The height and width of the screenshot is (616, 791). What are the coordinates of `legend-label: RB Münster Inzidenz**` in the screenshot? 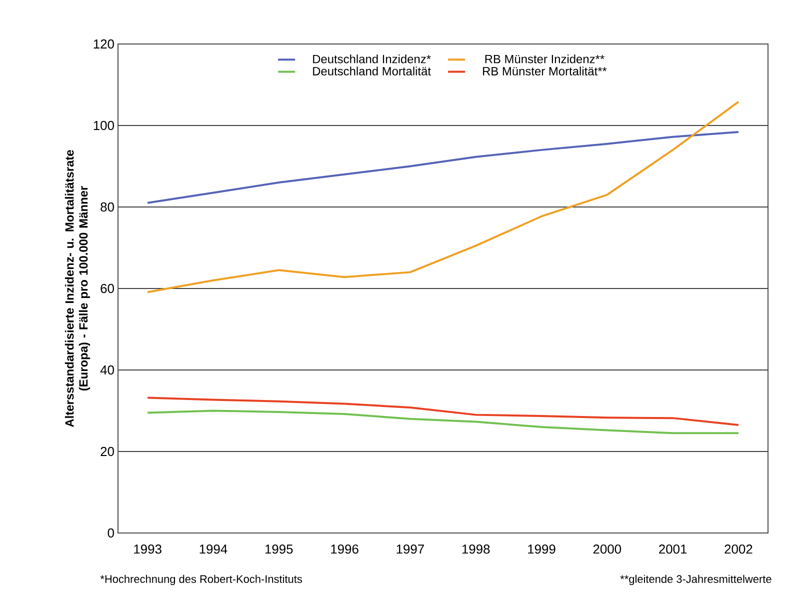 It's located at (544, 59).